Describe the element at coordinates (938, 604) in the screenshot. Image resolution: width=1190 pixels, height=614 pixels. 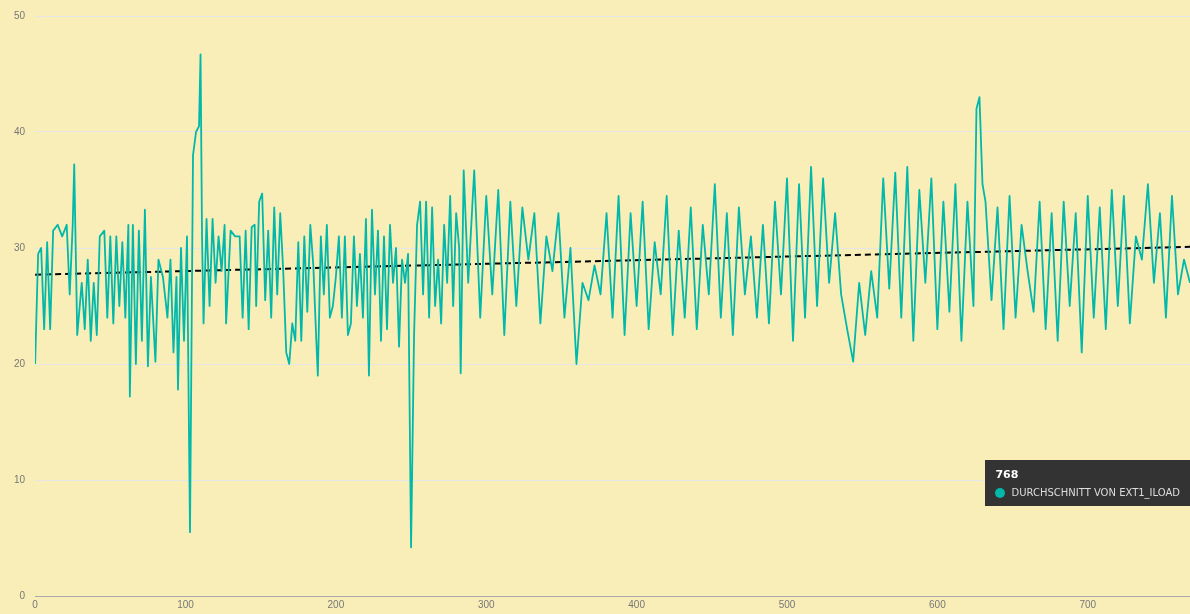
I see `x-tick-label: 600` at that location.